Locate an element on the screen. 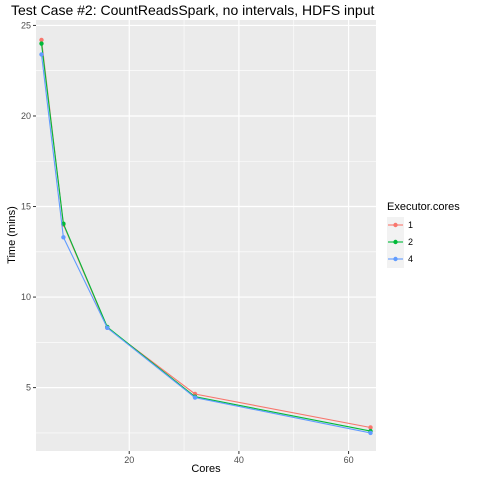 This screenshot has height=480, width=480. legend-label: 4 is located at coordinates (410, 259).